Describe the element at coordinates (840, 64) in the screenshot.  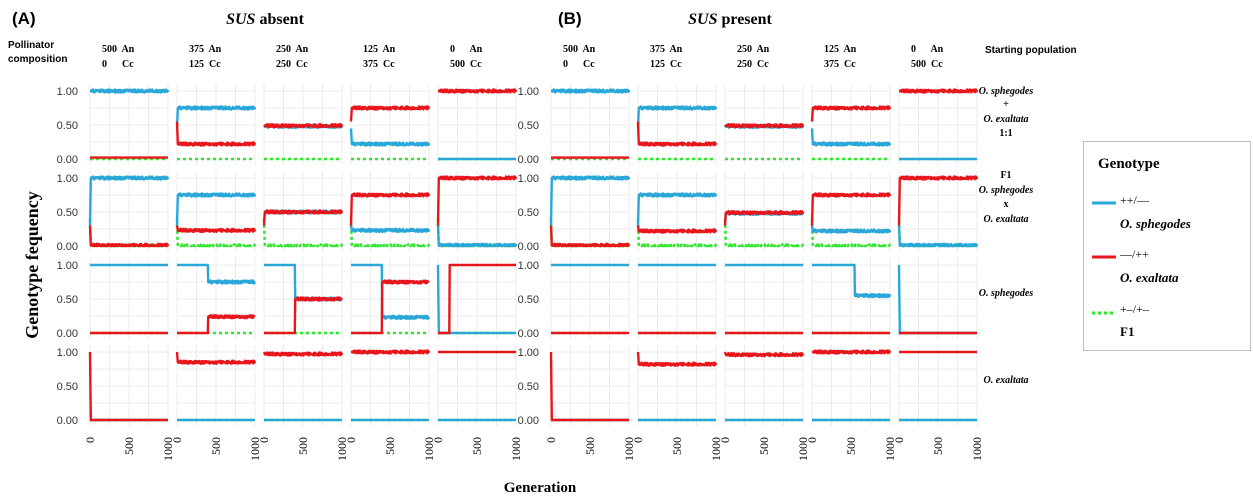
I see `column-header-bottom: 375 Cc` at that location.